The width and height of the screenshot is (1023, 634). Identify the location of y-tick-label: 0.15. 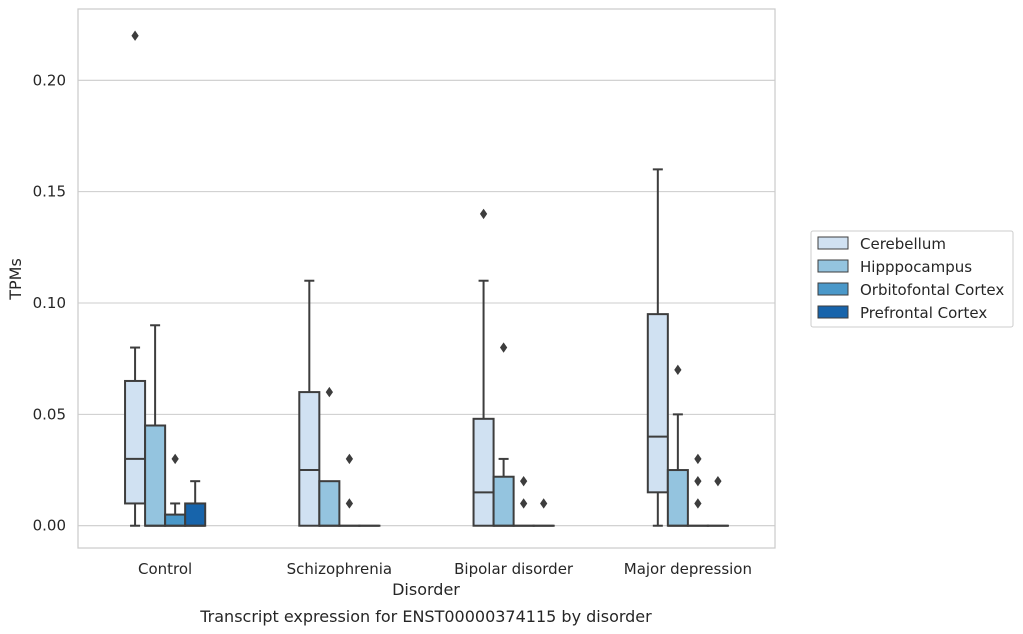
(49, 192).